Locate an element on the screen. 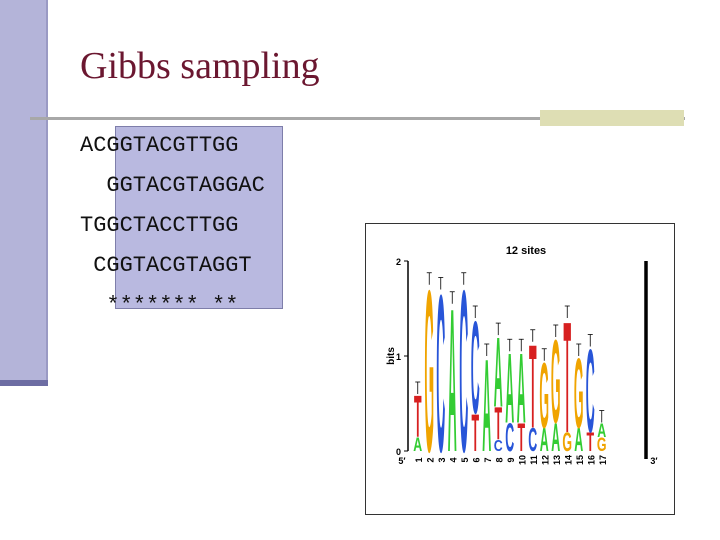 The width and height of the screenshot is (720, 540). divider-accent-block is located at coordinates (612, 118).